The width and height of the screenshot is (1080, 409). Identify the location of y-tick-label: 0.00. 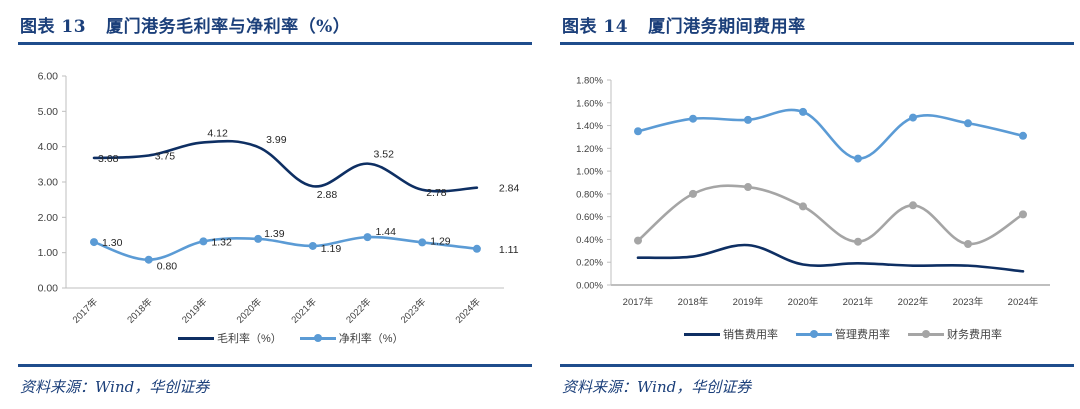
(48, 289).